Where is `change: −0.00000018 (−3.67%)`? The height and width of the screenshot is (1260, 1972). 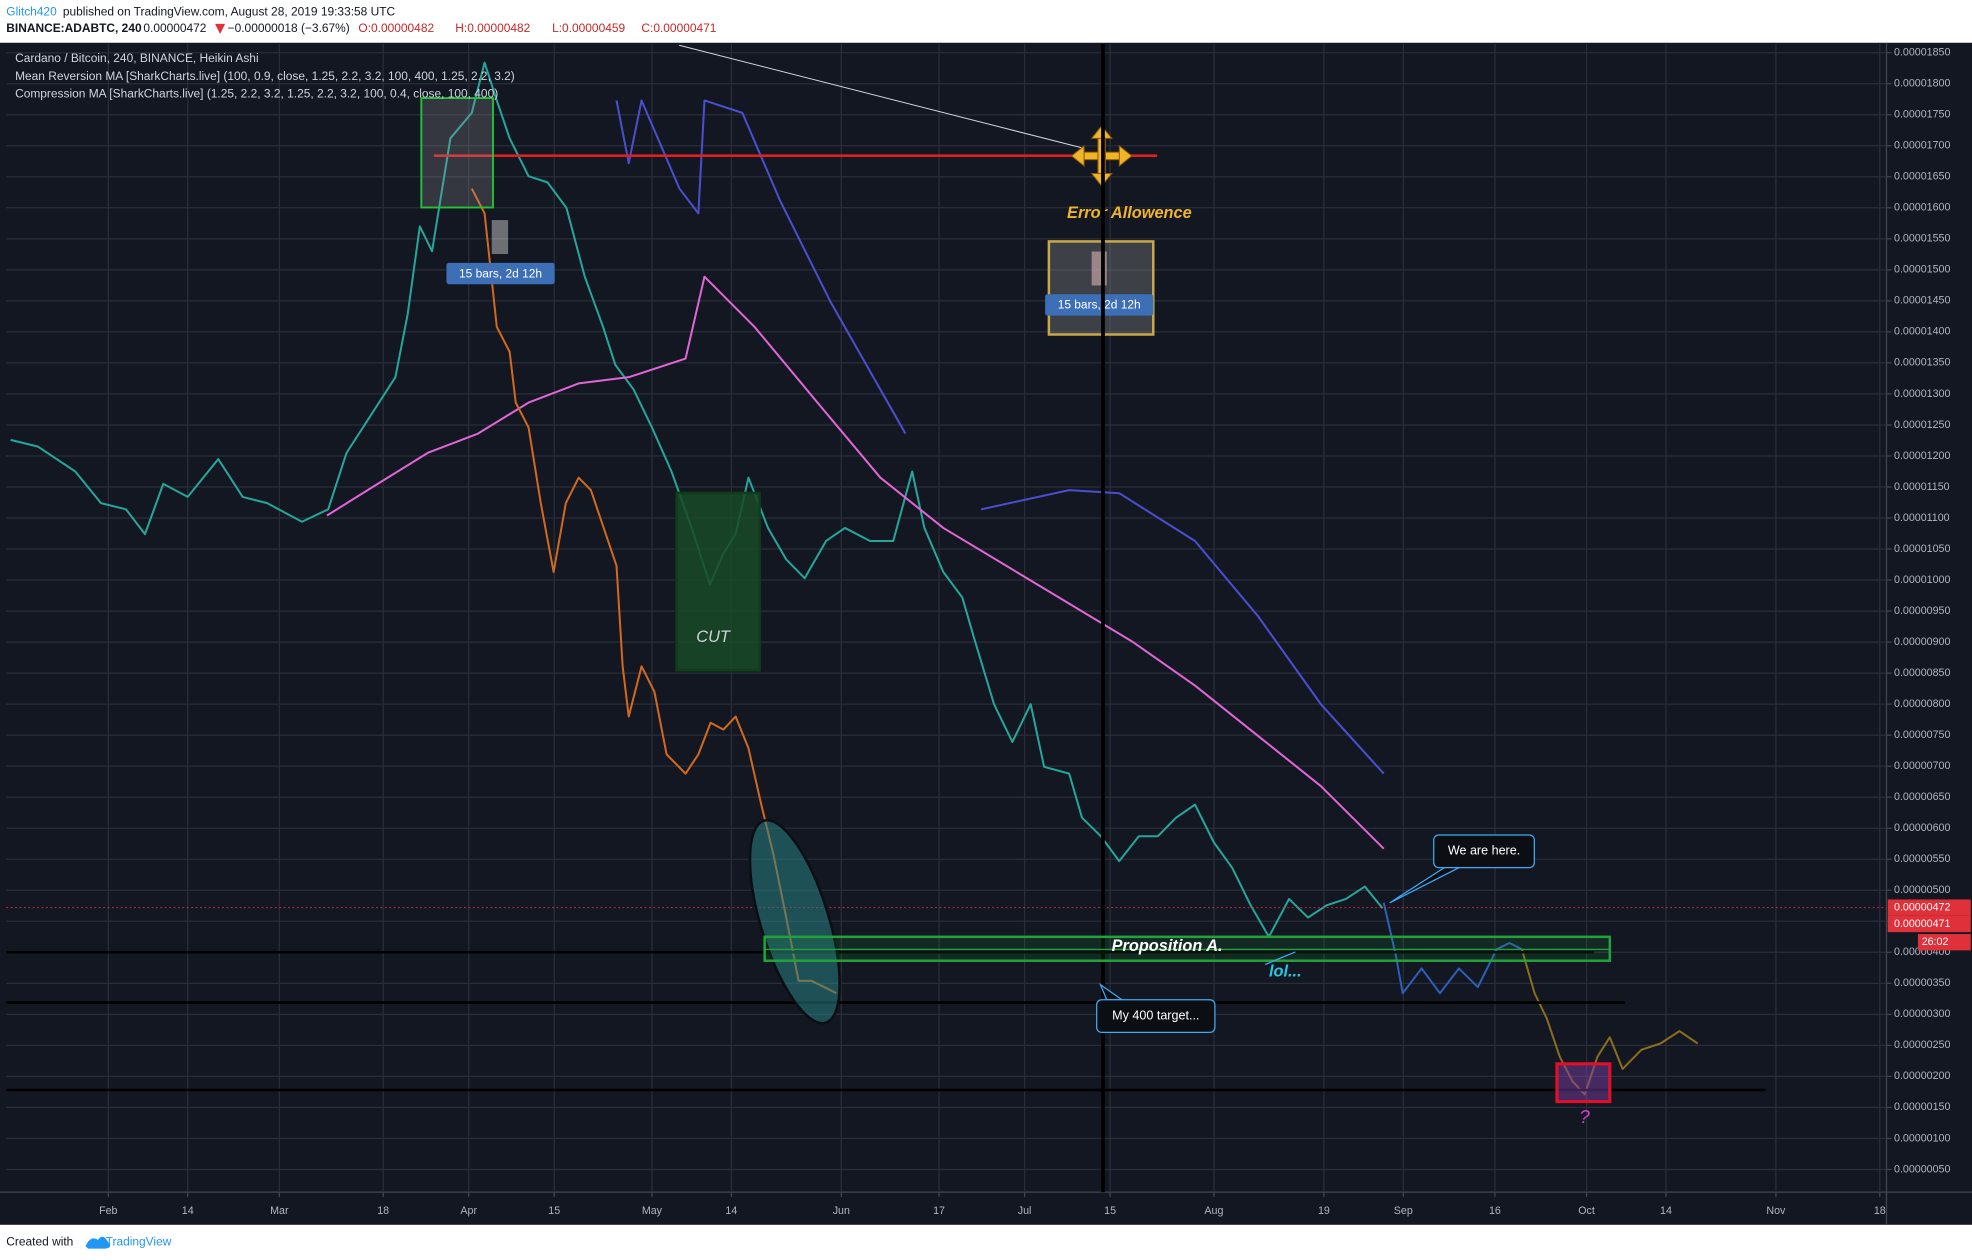 change: −0.00000018 (−3.67%) is located at coordinates (289, 28).